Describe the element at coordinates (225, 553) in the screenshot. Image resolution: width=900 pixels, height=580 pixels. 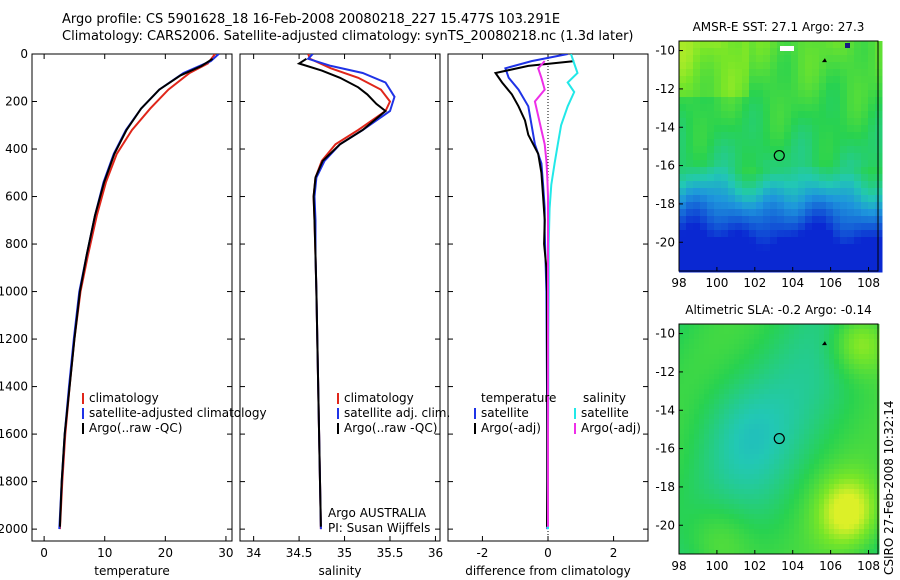
I see `temperature-xtick-label: 30` at that location.